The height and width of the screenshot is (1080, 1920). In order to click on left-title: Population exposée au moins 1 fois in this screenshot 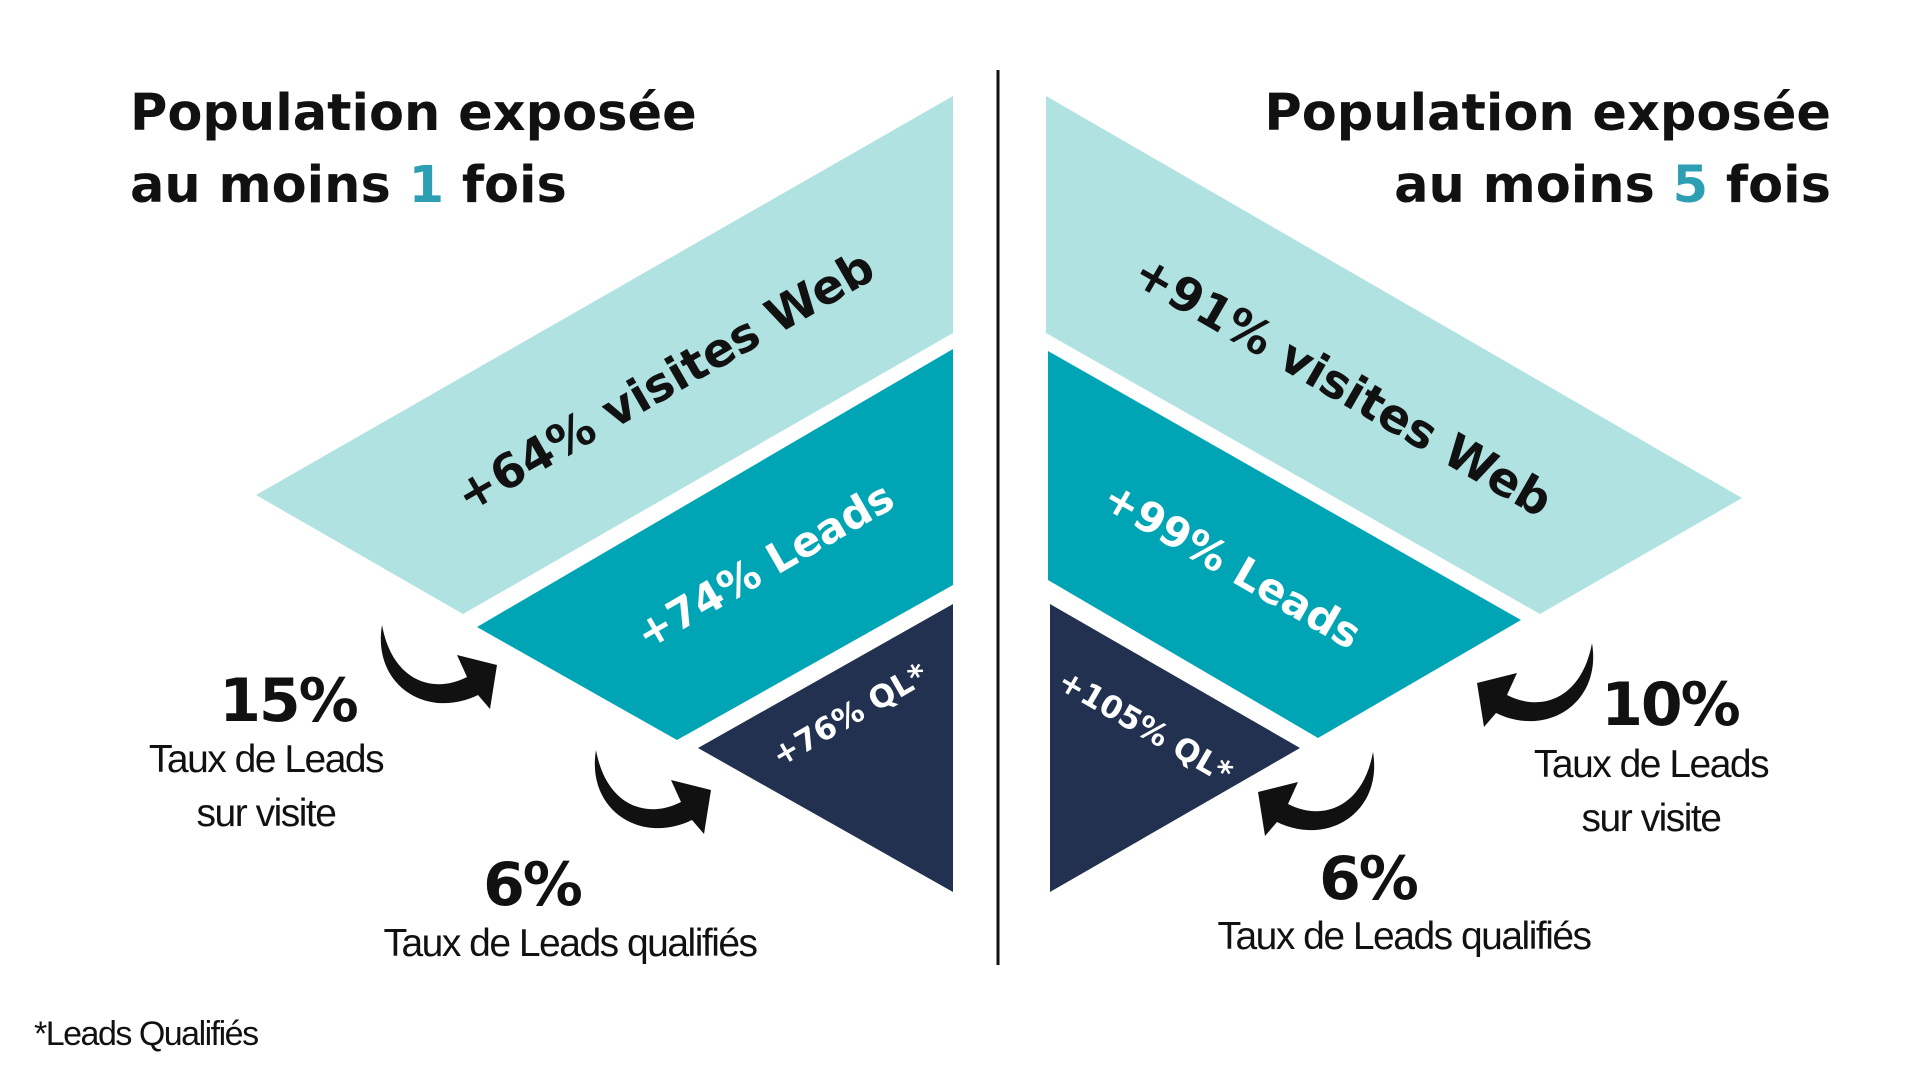, I will do `click(413, 150)`.